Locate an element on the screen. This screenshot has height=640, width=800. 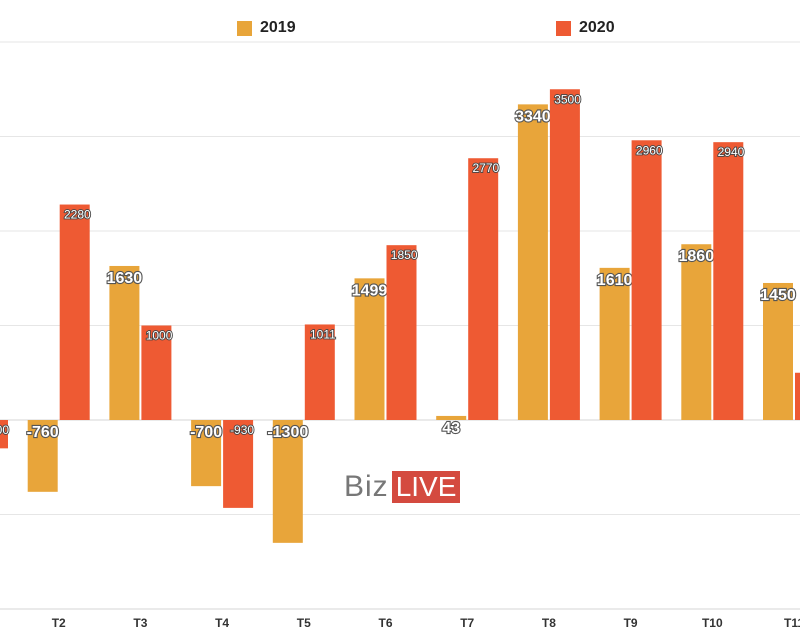
bar-2020-T3 is located at coordinates (156, 372).